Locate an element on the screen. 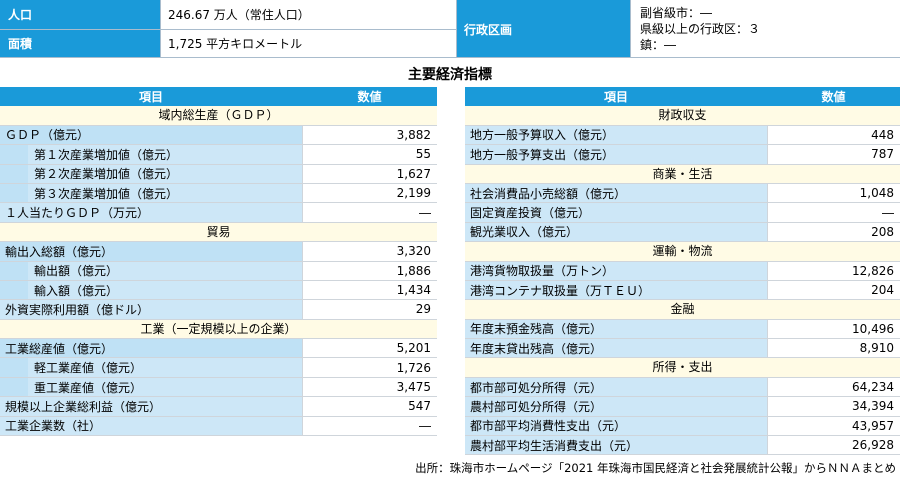  table-row: 地方一般予算支出（億元） 787 is located at coordinates (682, 155).